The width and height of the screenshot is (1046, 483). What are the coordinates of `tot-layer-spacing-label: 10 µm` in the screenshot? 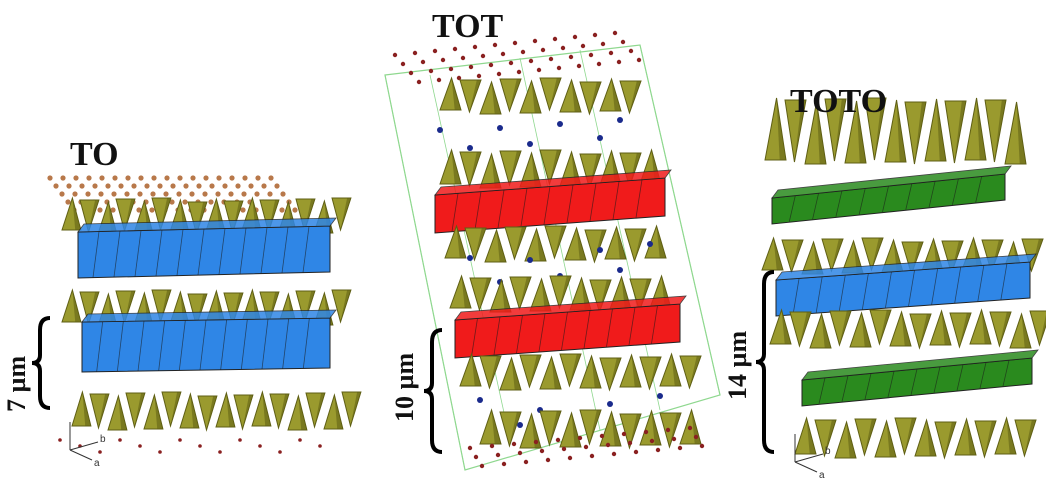 It's located at (404, 387).